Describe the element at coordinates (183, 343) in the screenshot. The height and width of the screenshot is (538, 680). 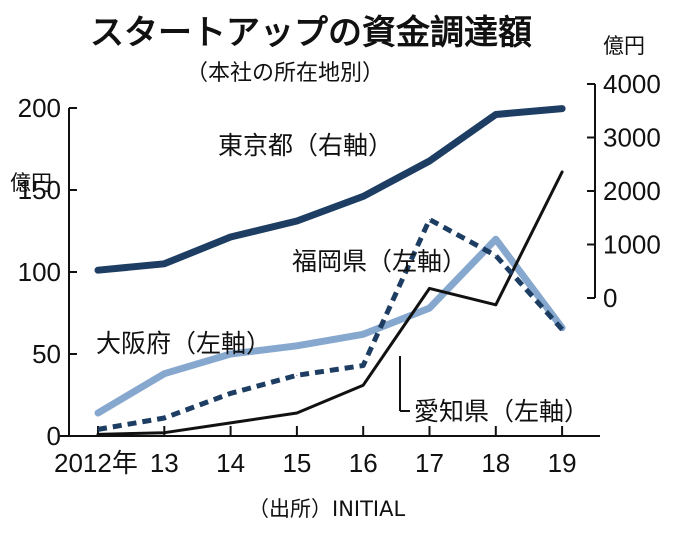
I see `label-osaka: 大阪府（左軸）` at that location.